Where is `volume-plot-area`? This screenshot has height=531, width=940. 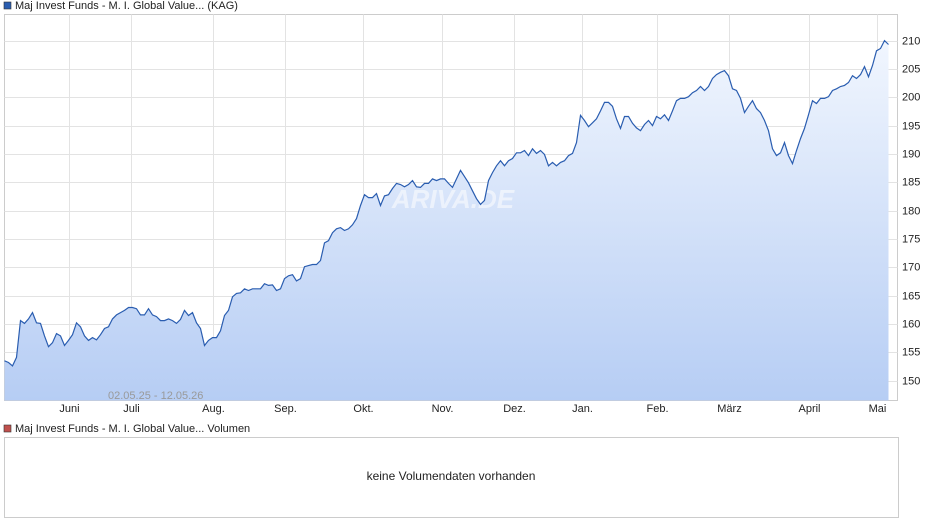
volume-plot-area is located at coordinates (451, 477).